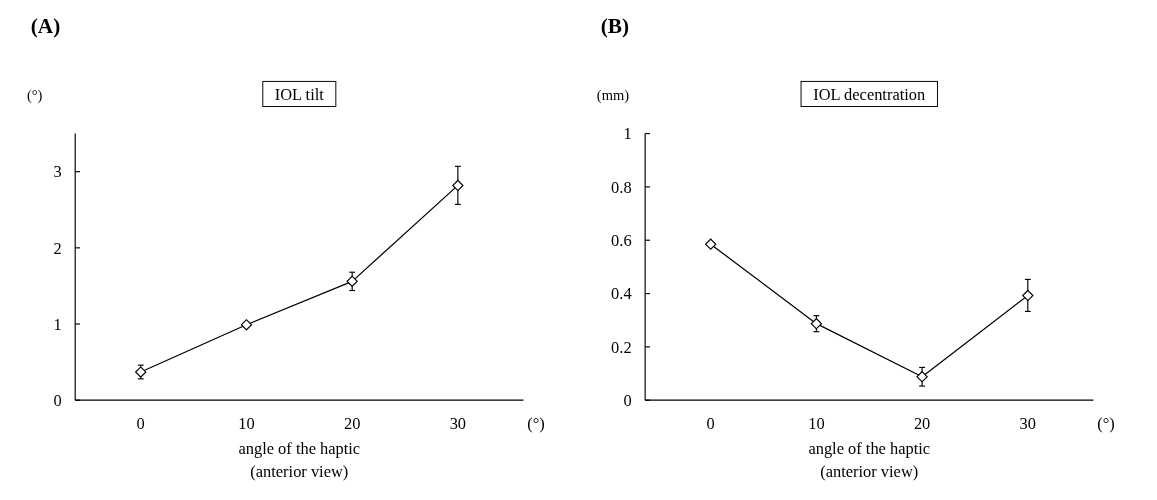 The width and height of the screenshot is (1157, 500). I want to click on y-tick-label: 3, so click(57, 172).